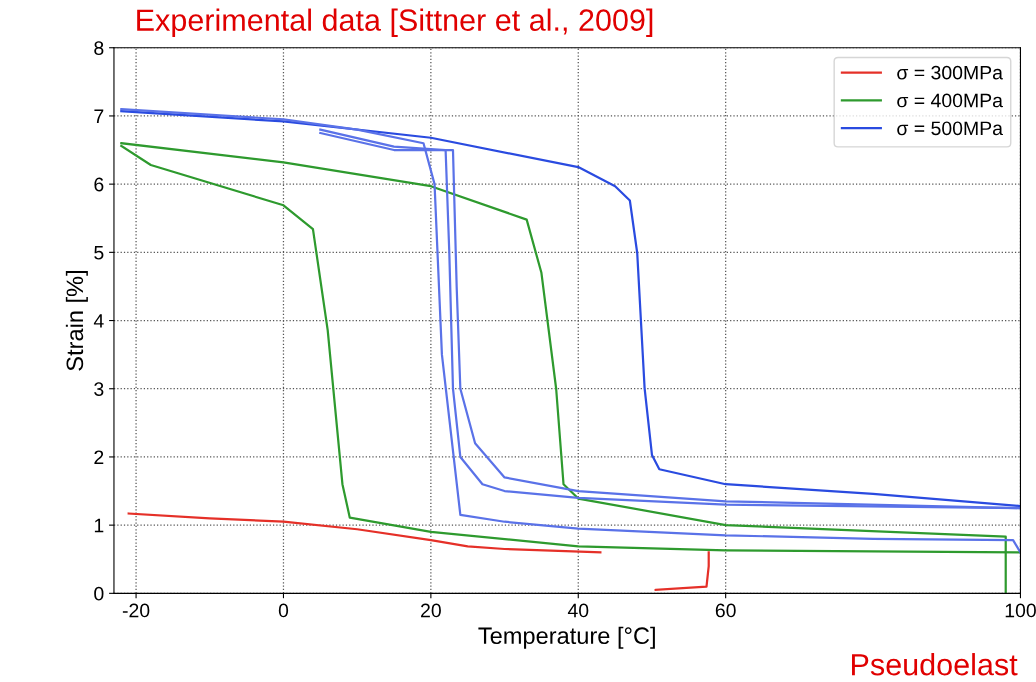 The image size is (1036, 682). Describe the element at coordinates (1020, 610) in the screenshot. I see `x-tick-label: 100` at that location.